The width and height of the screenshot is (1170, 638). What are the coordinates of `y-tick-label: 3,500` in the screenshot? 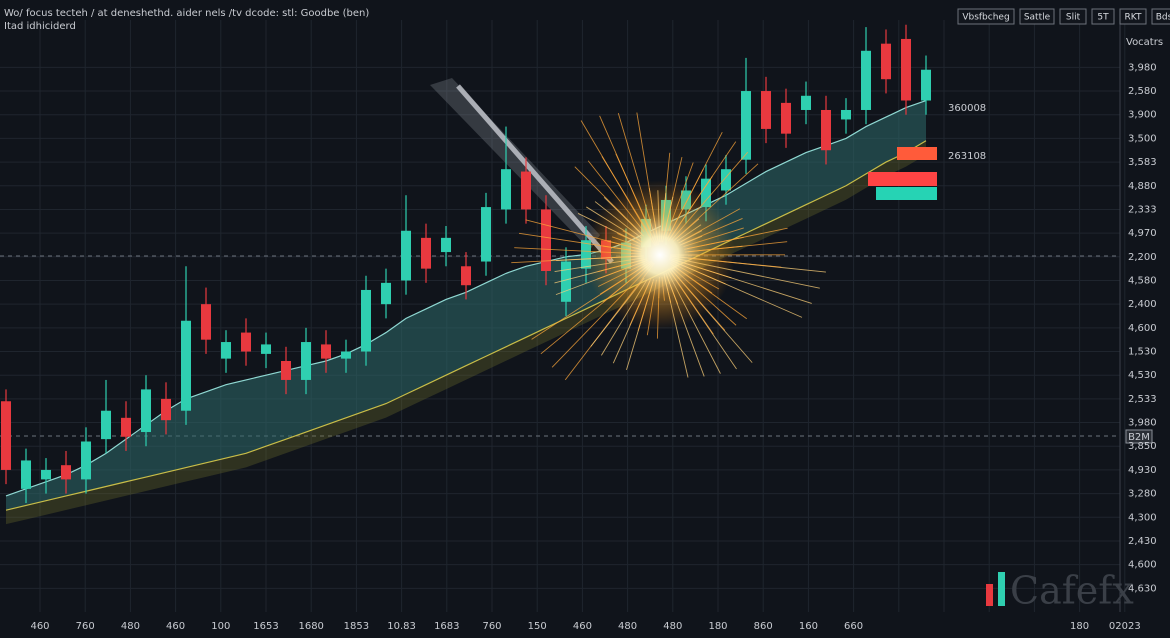 It's located at (1142, 138).